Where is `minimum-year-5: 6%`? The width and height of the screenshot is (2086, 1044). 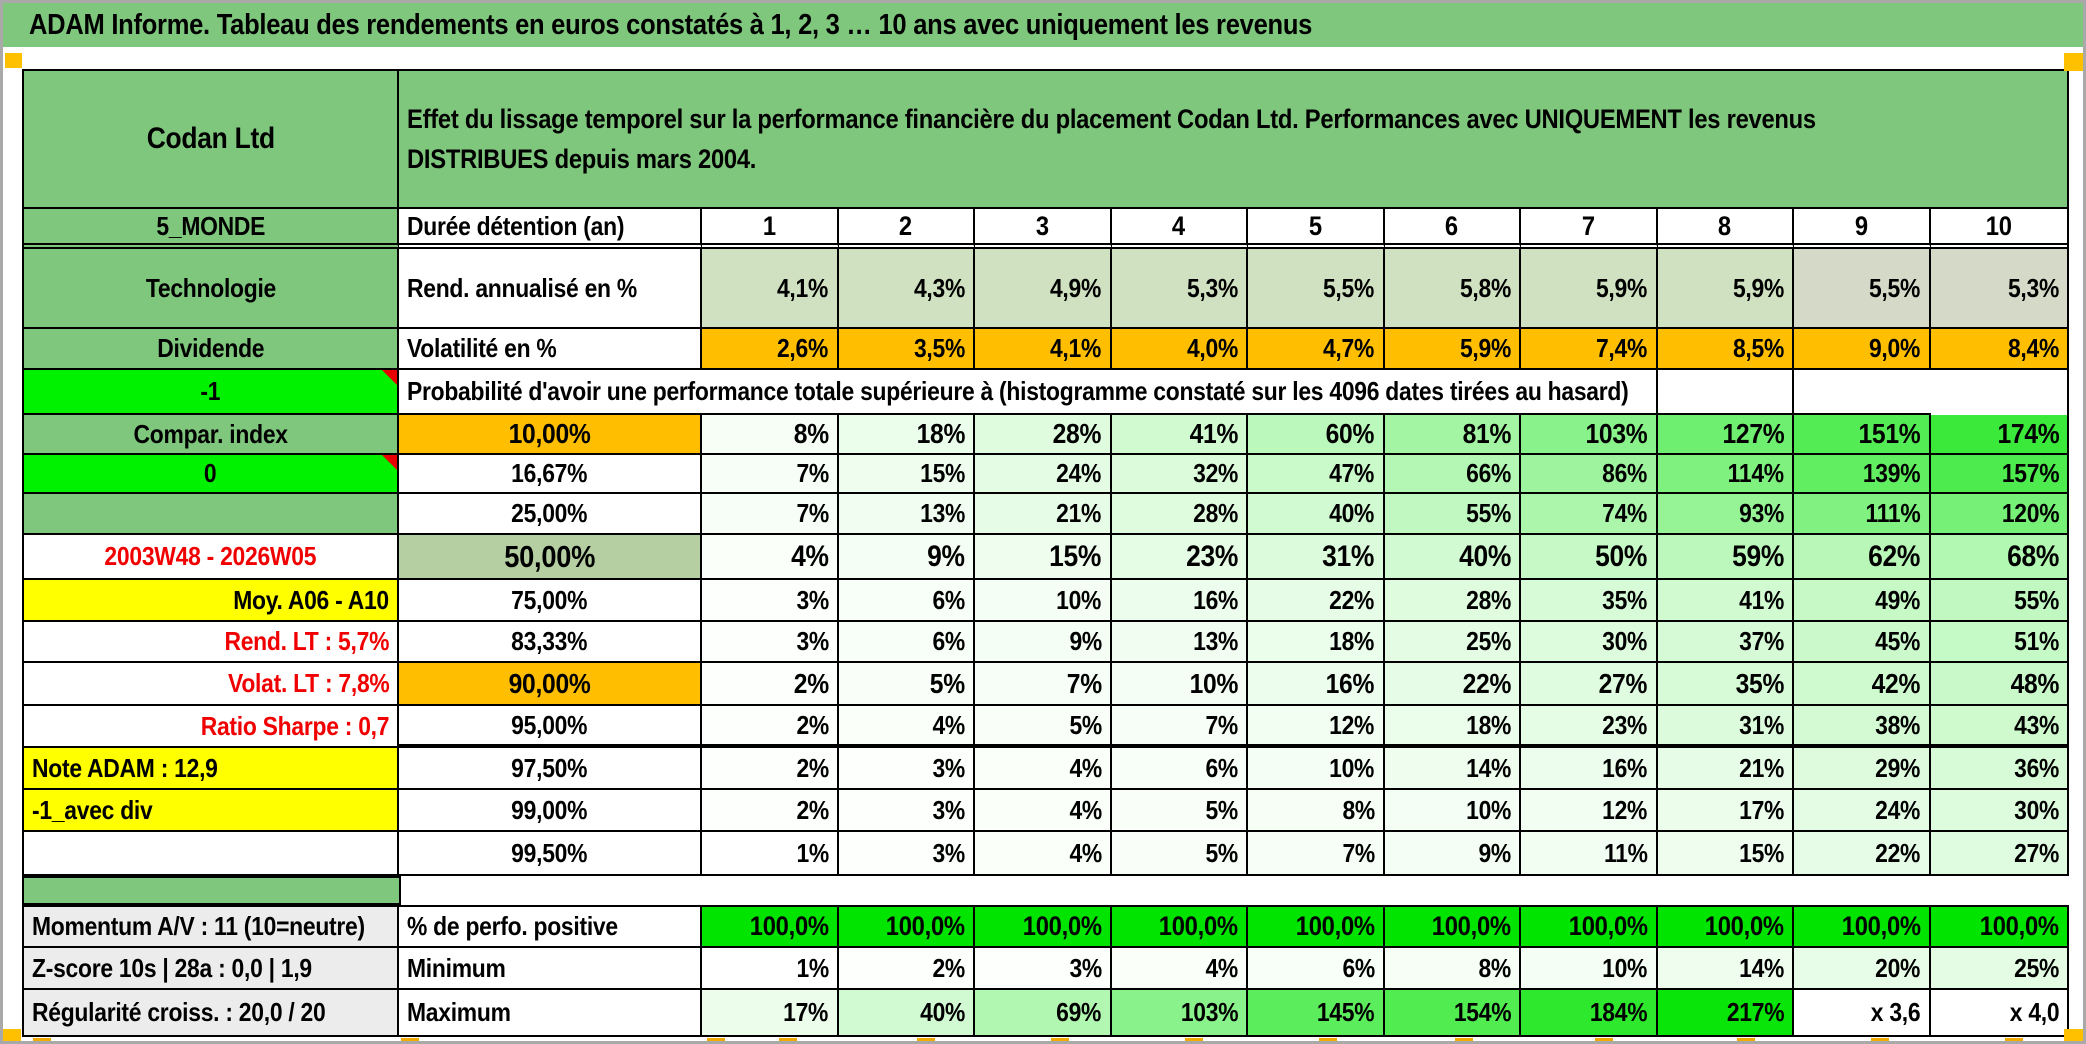
minimum-year-5: 6% is located at coordinates (1316, 969).